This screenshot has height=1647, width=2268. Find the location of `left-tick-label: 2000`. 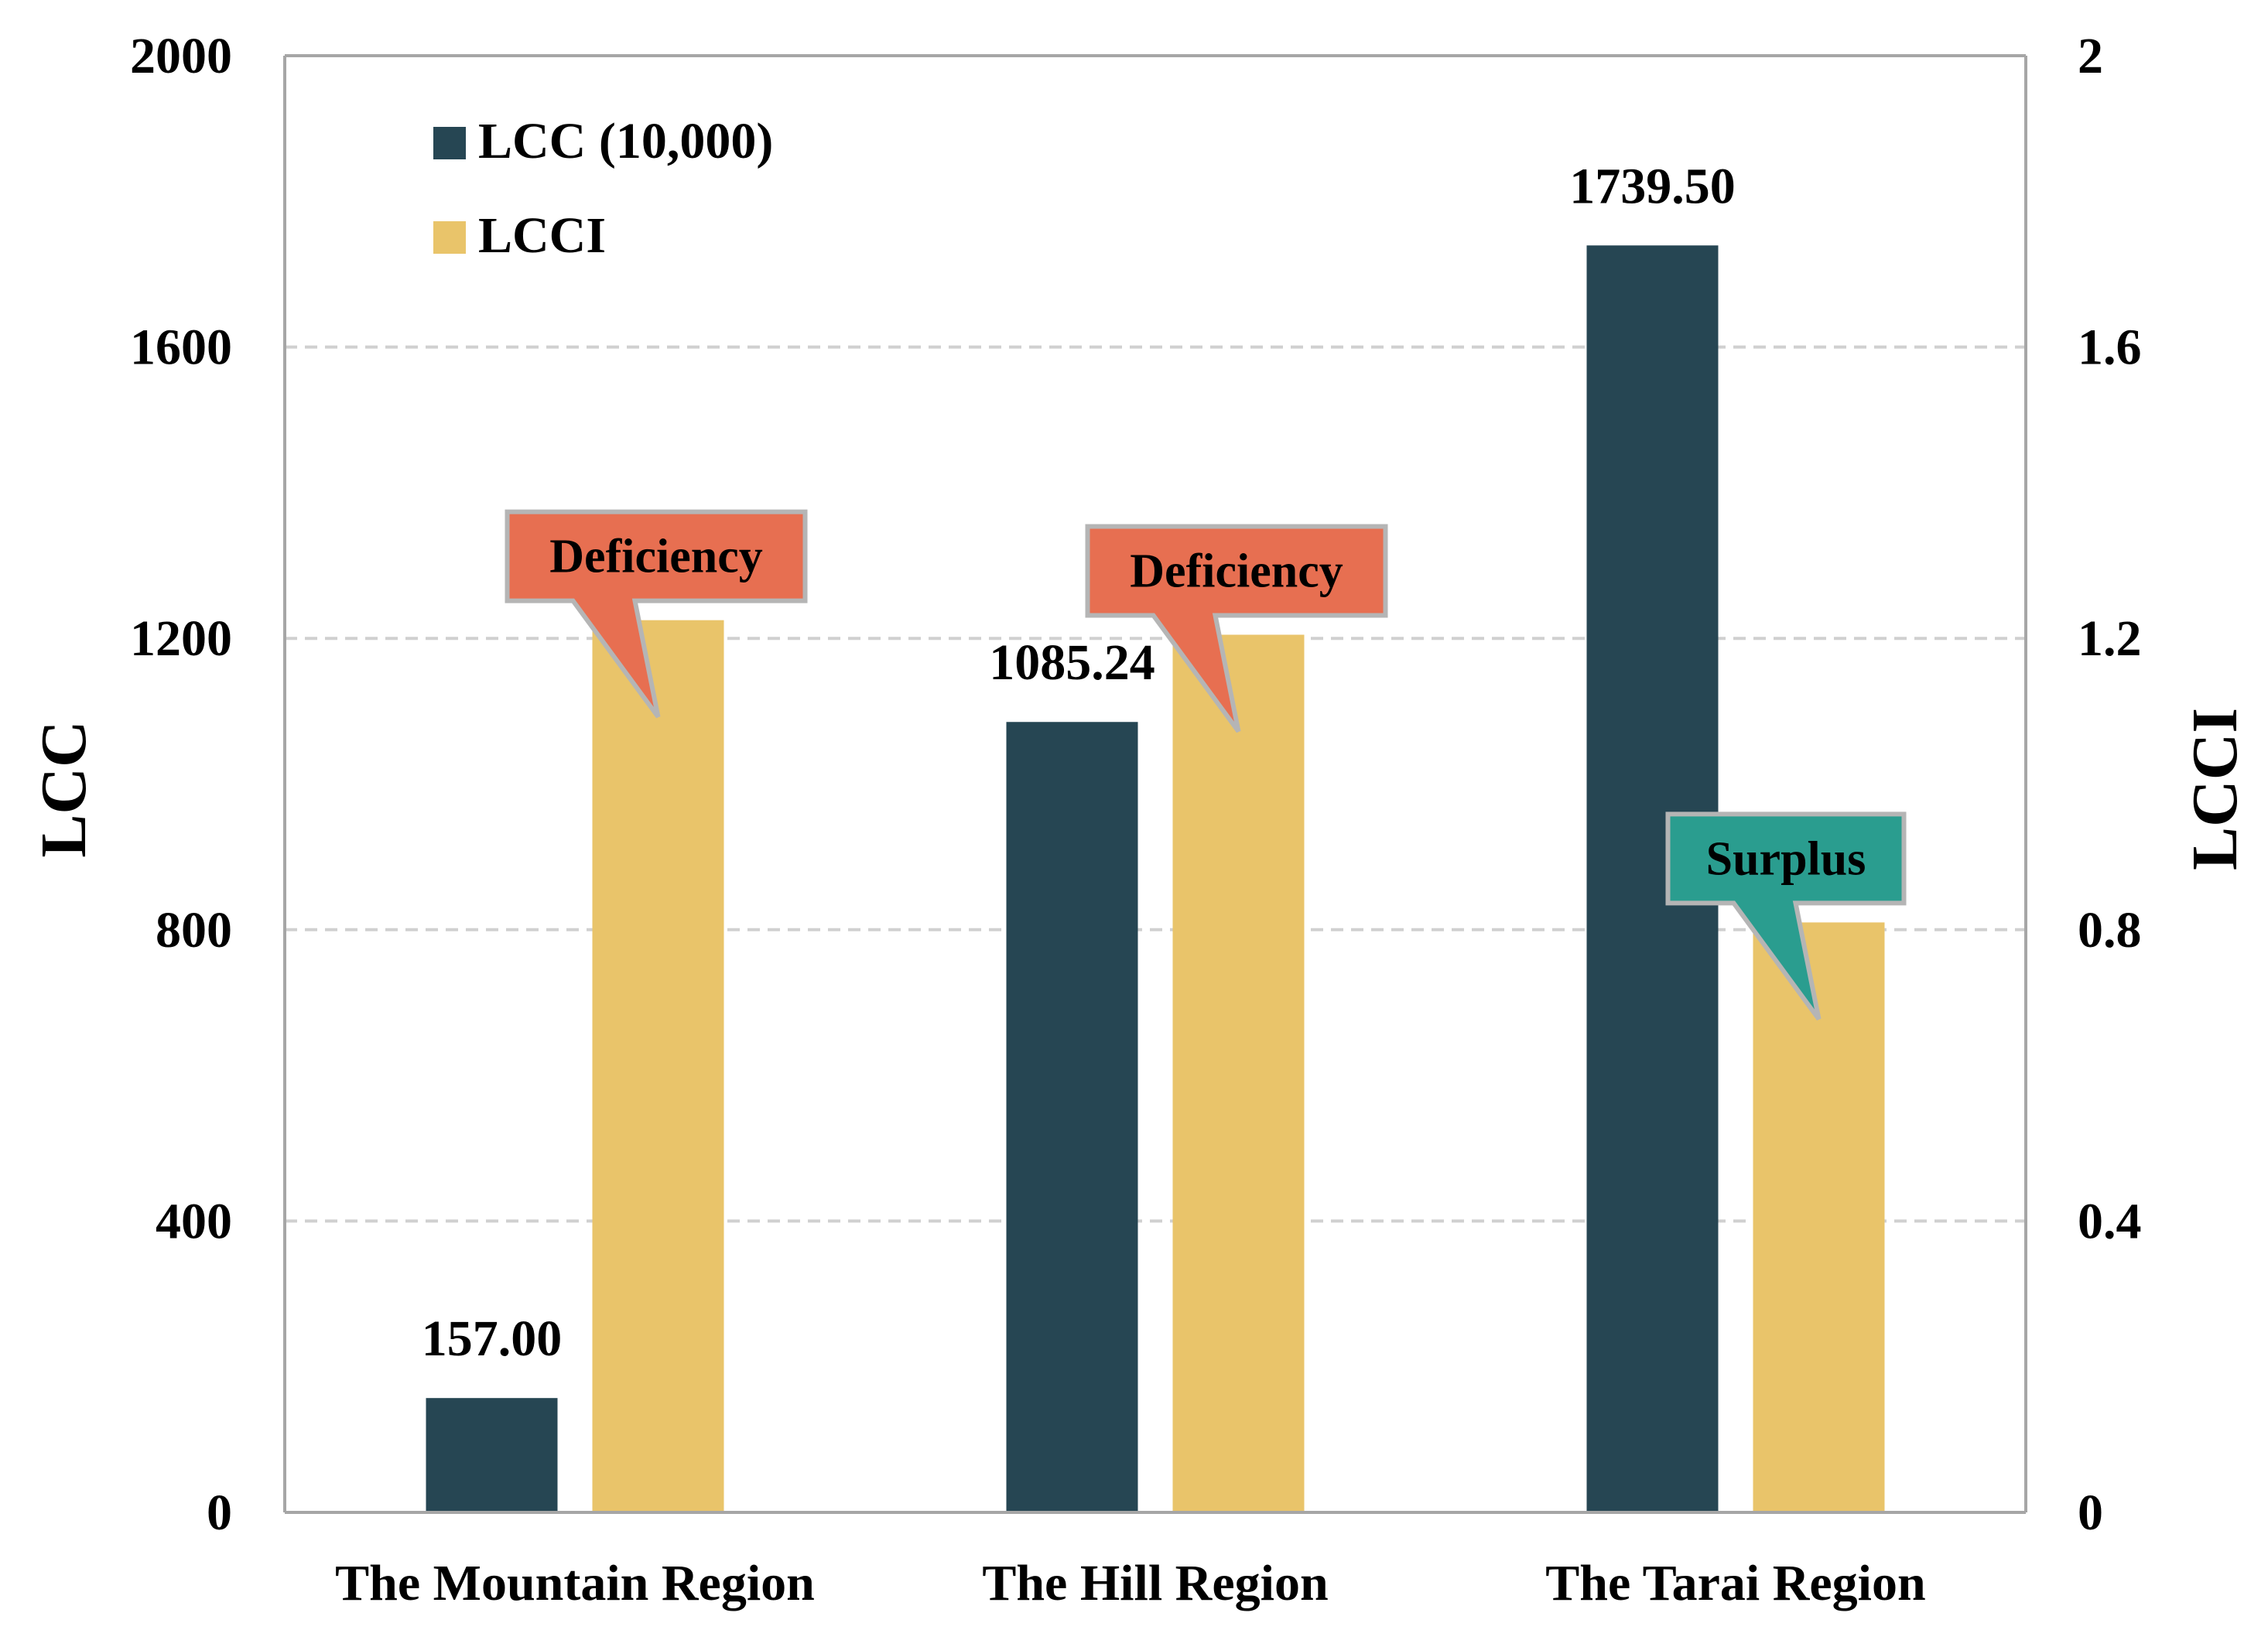

left-tick-label: 2000 is located at coordinates (181, 56).